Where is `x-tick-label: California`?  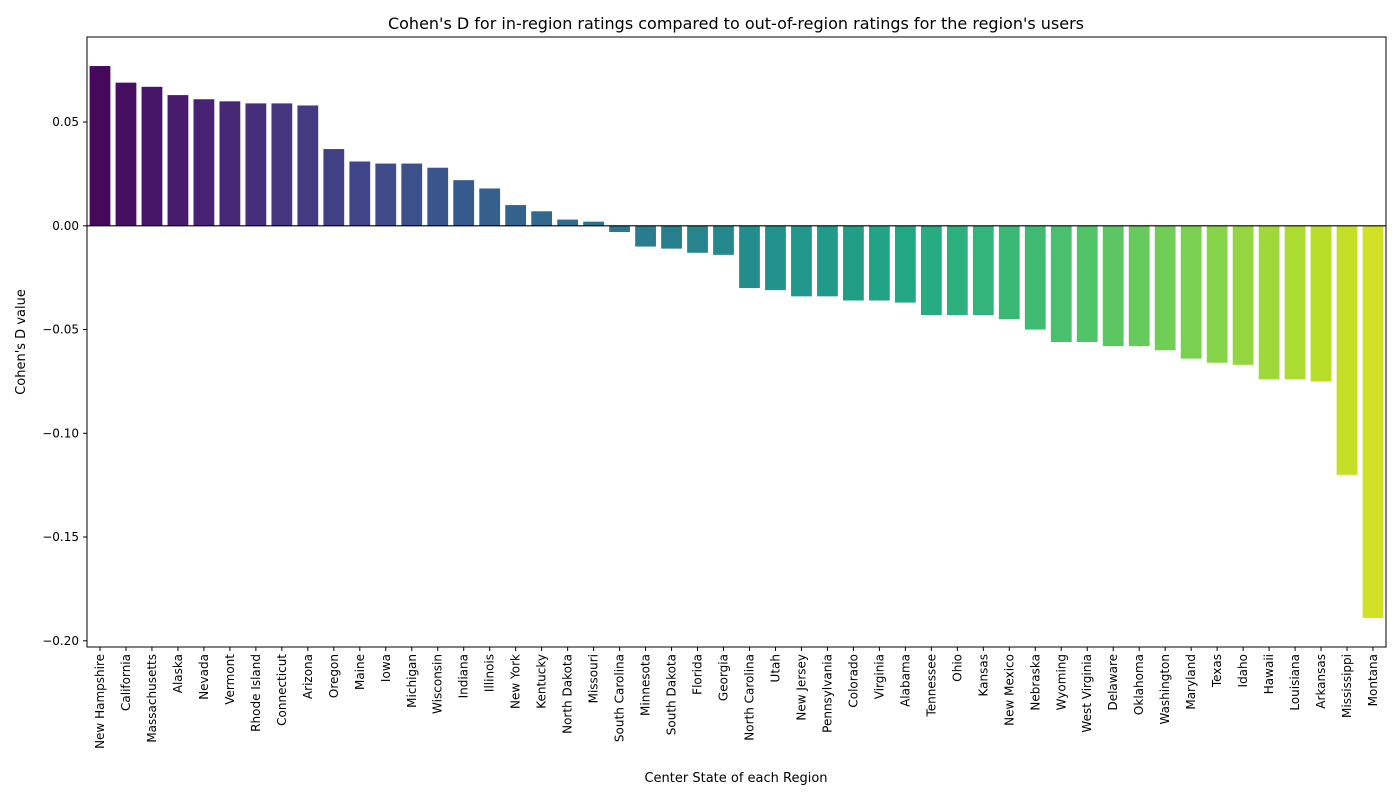 x-tick-label: California is located at coordinates (126, 682).